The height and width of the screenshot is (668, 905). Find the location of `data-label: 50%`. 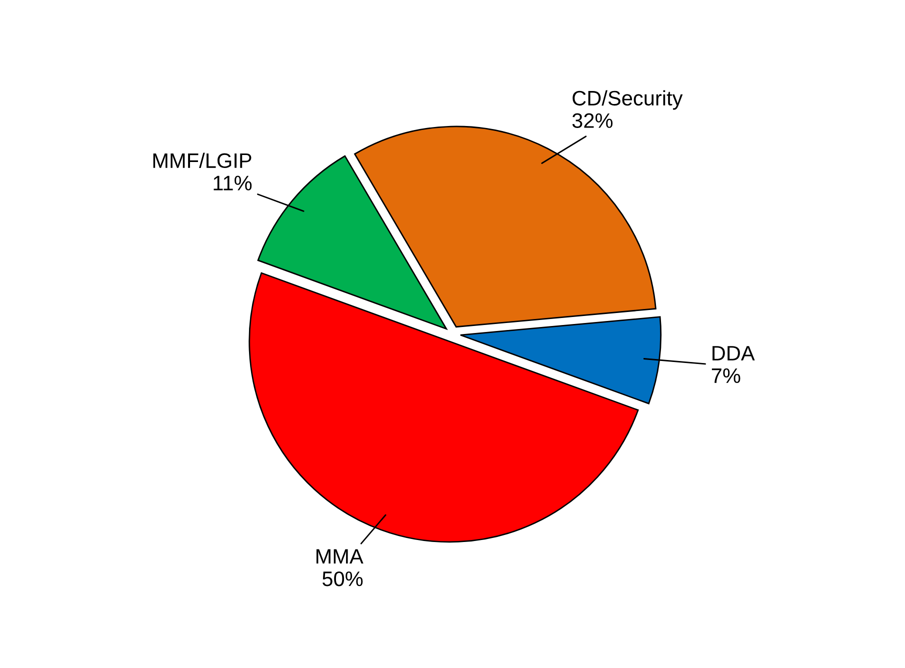

data-label: 50% is located at coordinates (342, 578).